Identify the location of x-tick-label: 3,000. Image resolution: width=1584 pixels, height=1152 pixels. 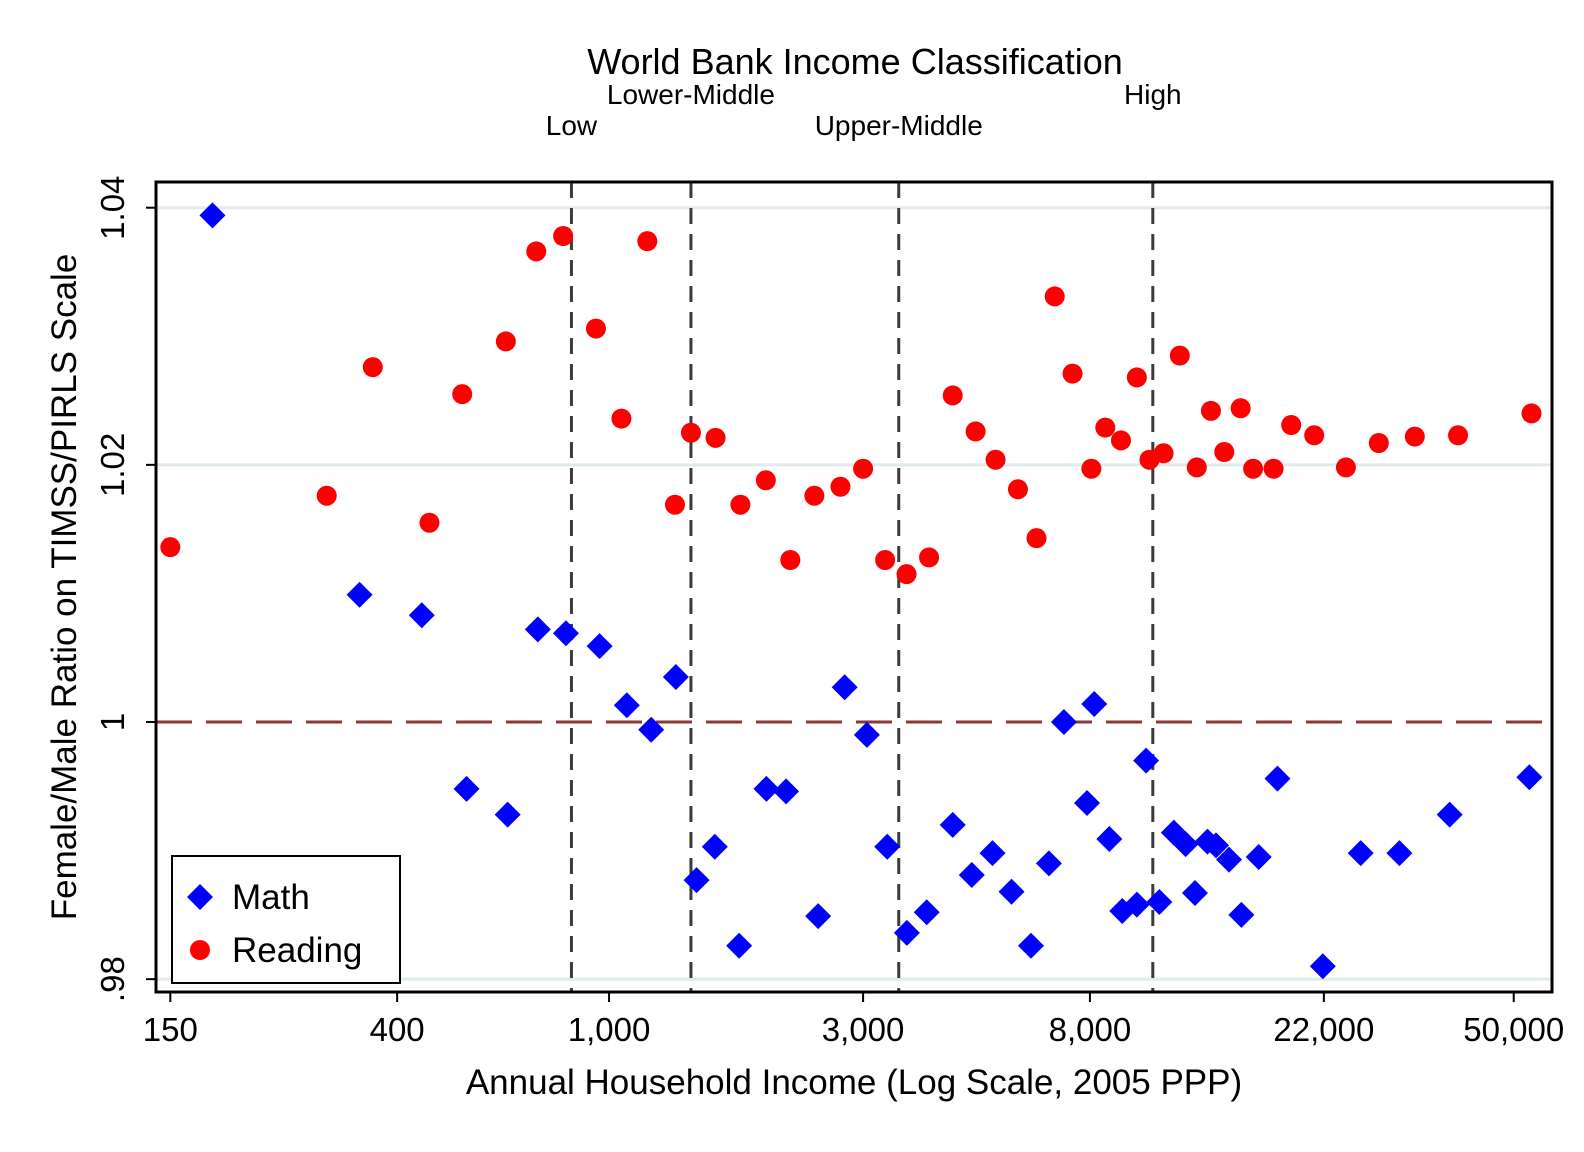
(863, 1029).